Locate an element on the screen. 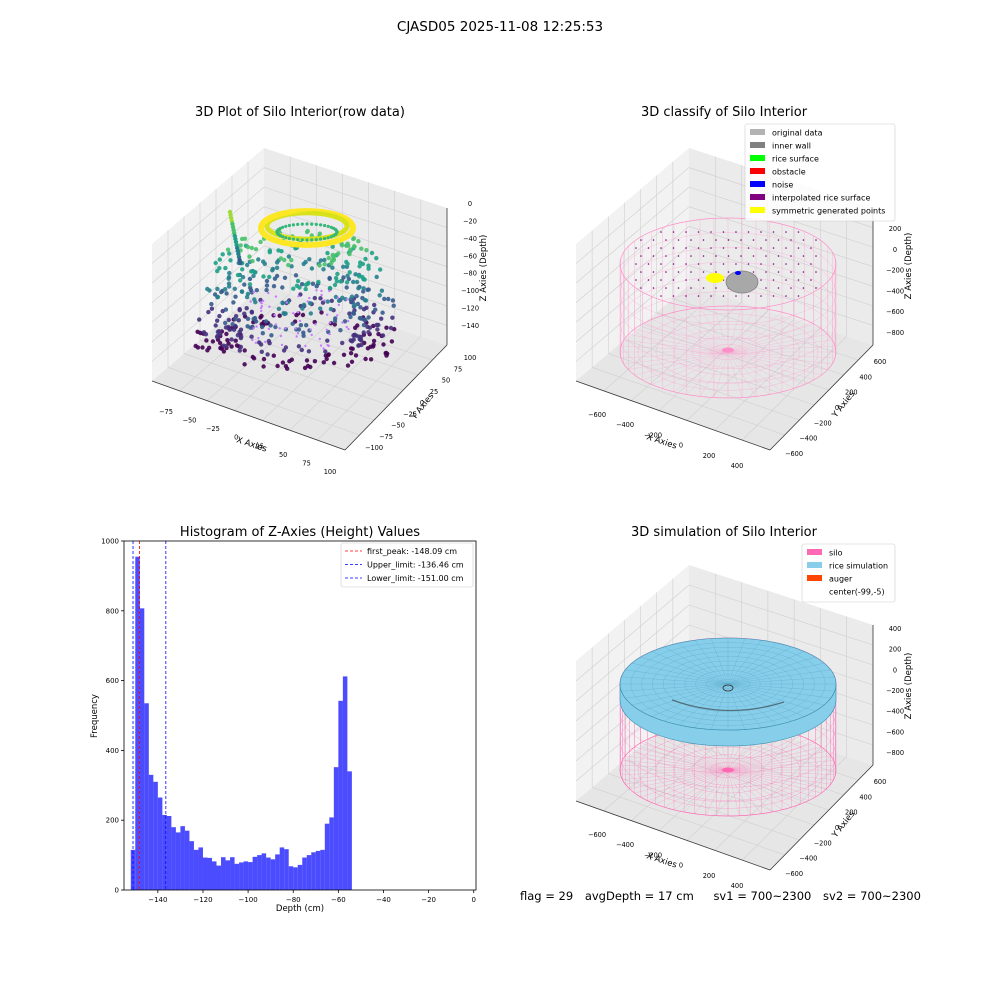 The image size is (1000, 1000). panel-classify-z-ticks: 200 0 −200 −400 −600 −800 is located at coordinates (895, 281).